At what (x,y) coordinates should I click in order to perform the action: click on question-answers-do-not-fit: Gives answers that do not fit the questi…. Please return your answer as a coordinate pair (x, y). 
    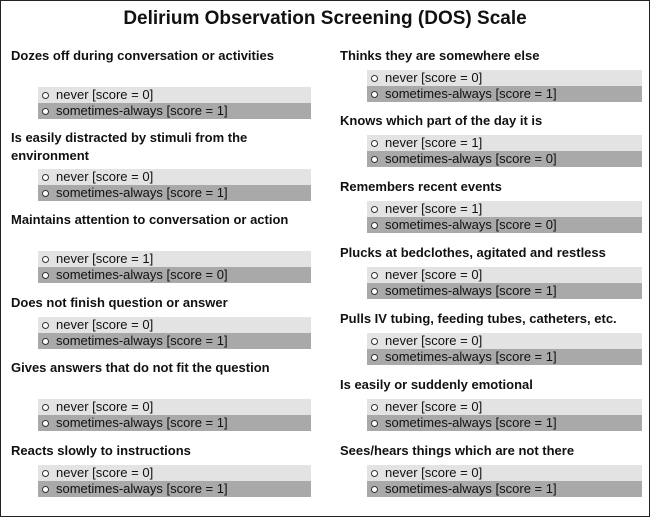
    Looking at the image, I should click on (140, 367).